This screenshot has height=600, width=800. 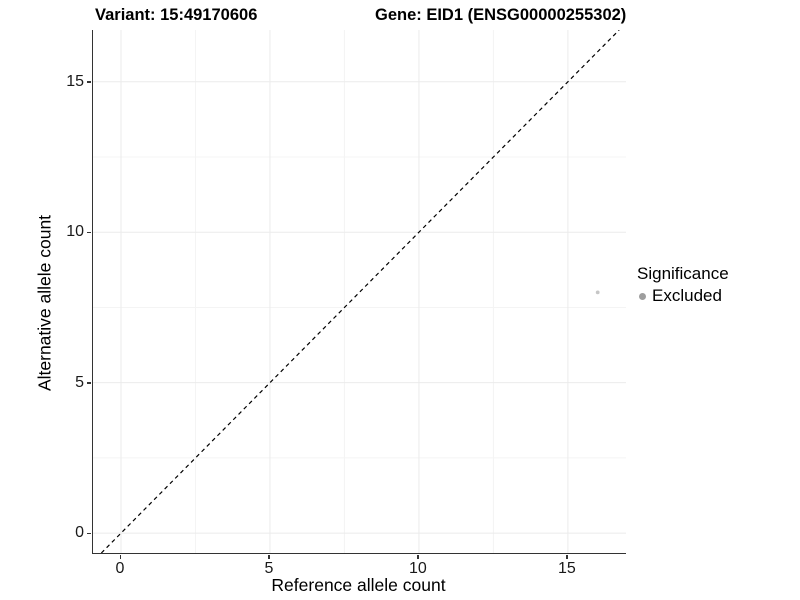 What do you see at coordinates (566, 568) in the screenshot?
I see `x-axis-tick-label: 15` at bounding box center [566, 568].